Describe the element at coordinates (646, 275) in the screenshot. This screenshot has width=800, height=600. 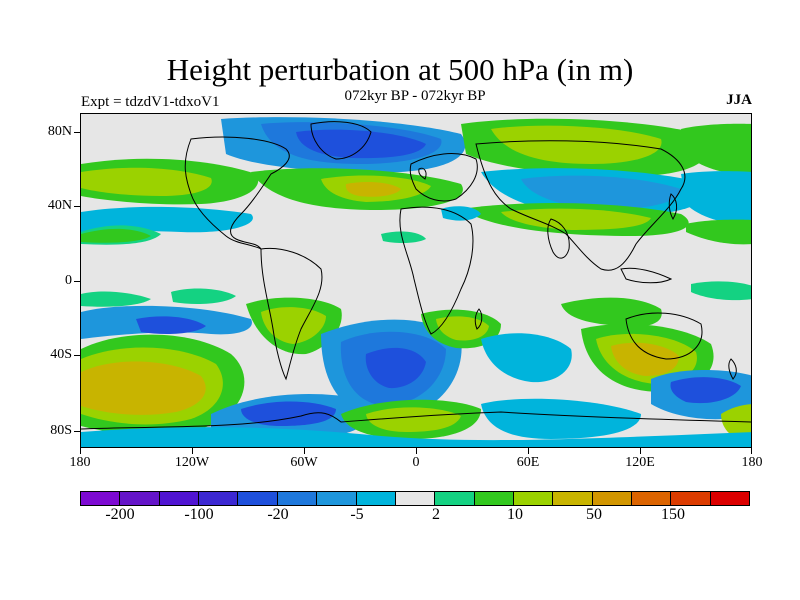
I see `coastline-se-asia` at that location.